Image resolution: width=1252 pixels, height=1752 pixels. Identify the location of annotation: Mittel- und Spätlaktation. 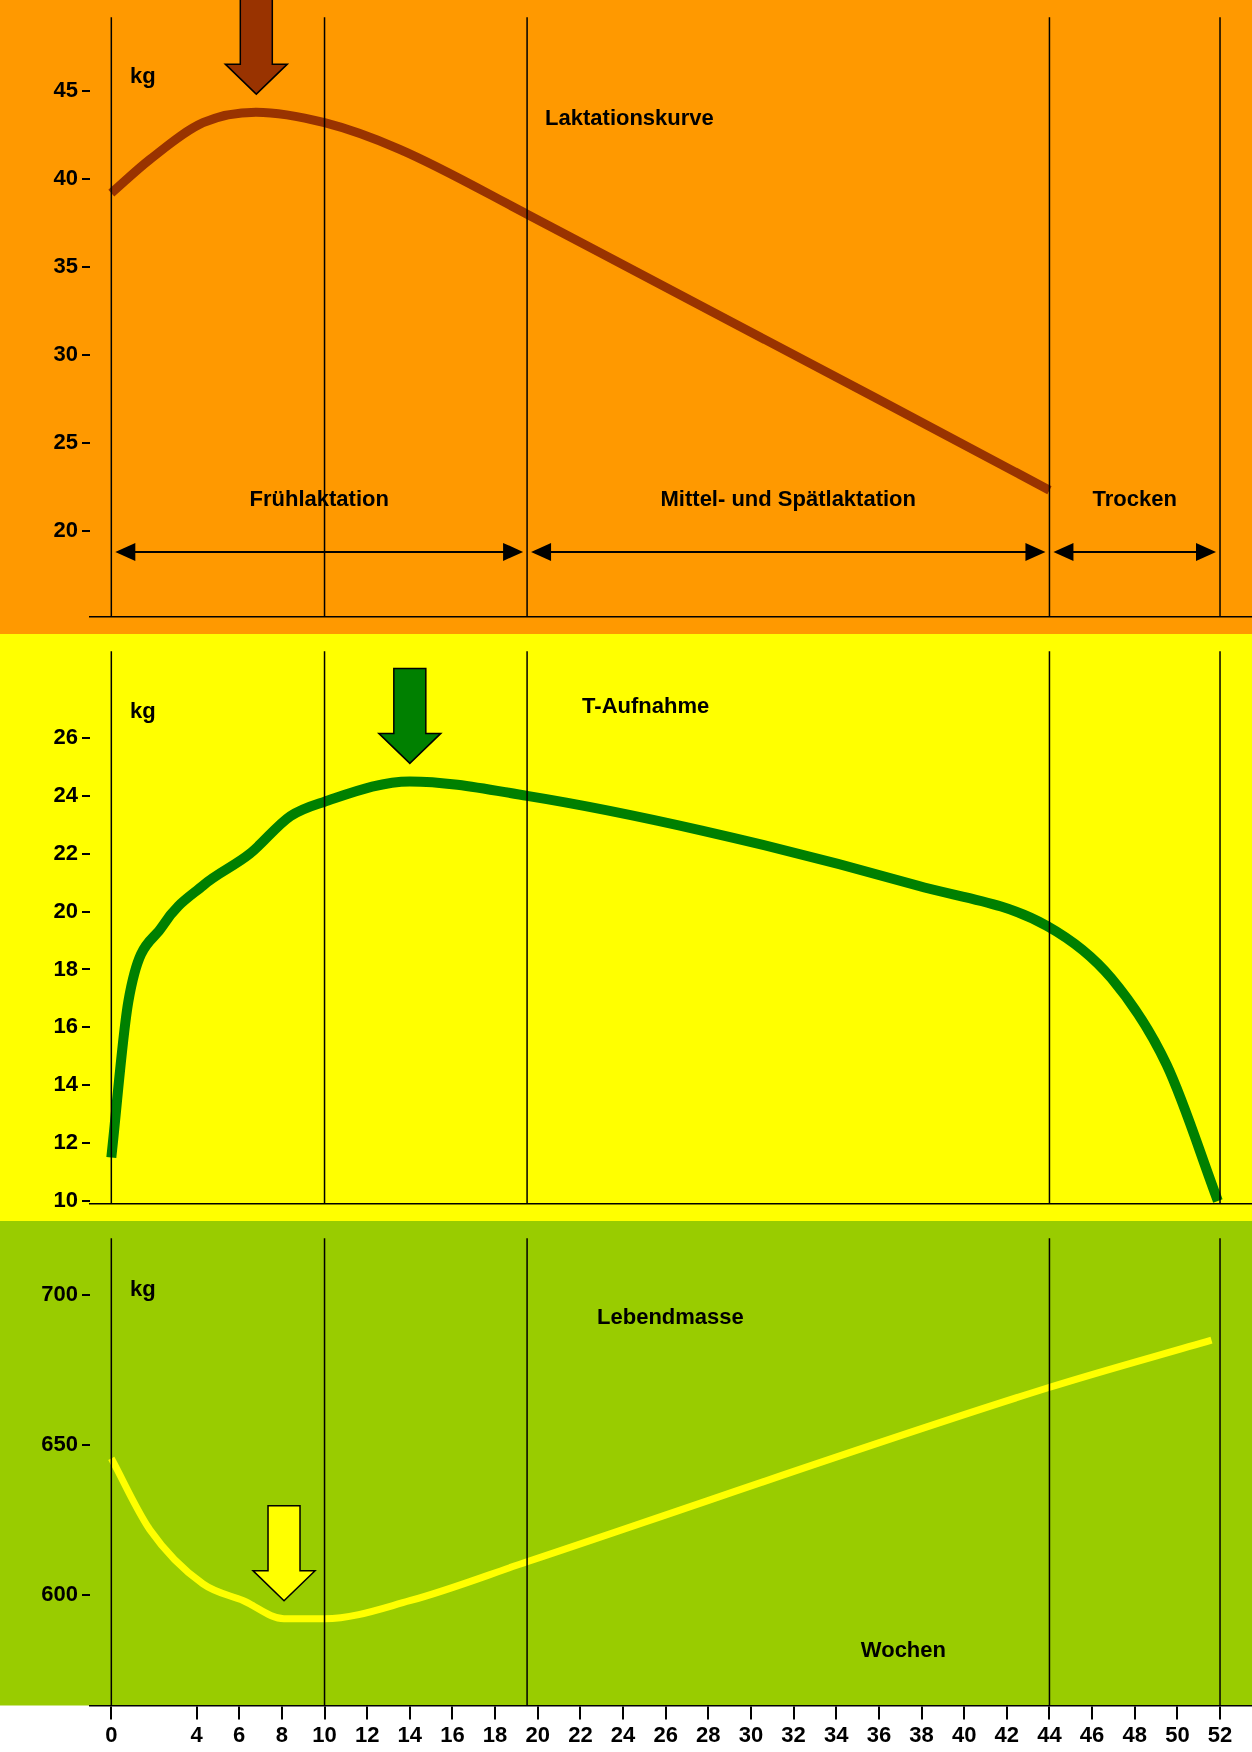
(788, 498).